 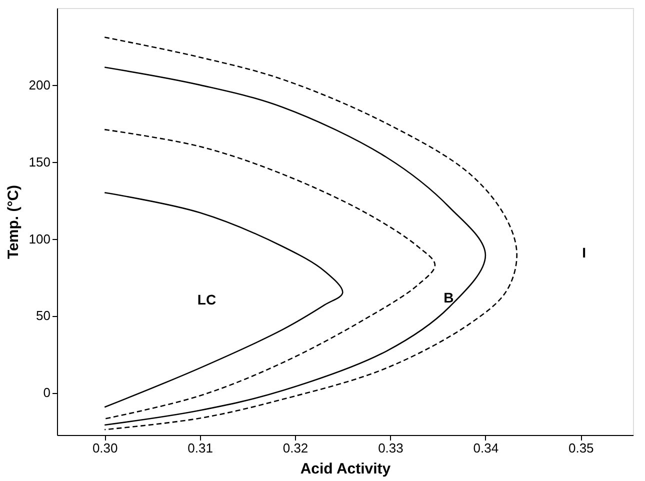 I want to click on y-tick-label: 200, so click(x=39, y=84).